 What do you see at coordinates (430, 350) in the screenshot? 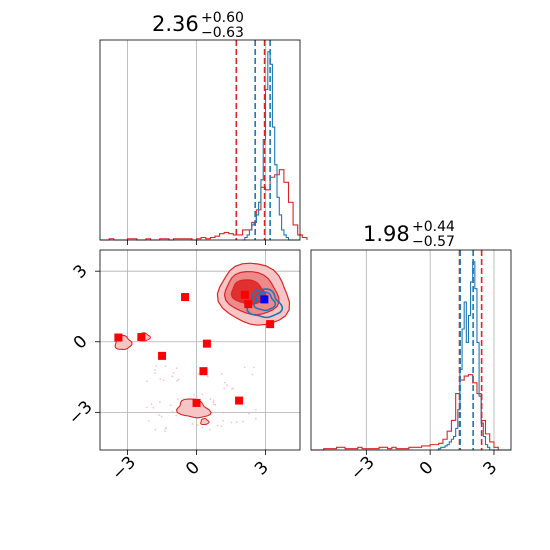
I see `marginal-2-grid` at bounding box center [430, 350].